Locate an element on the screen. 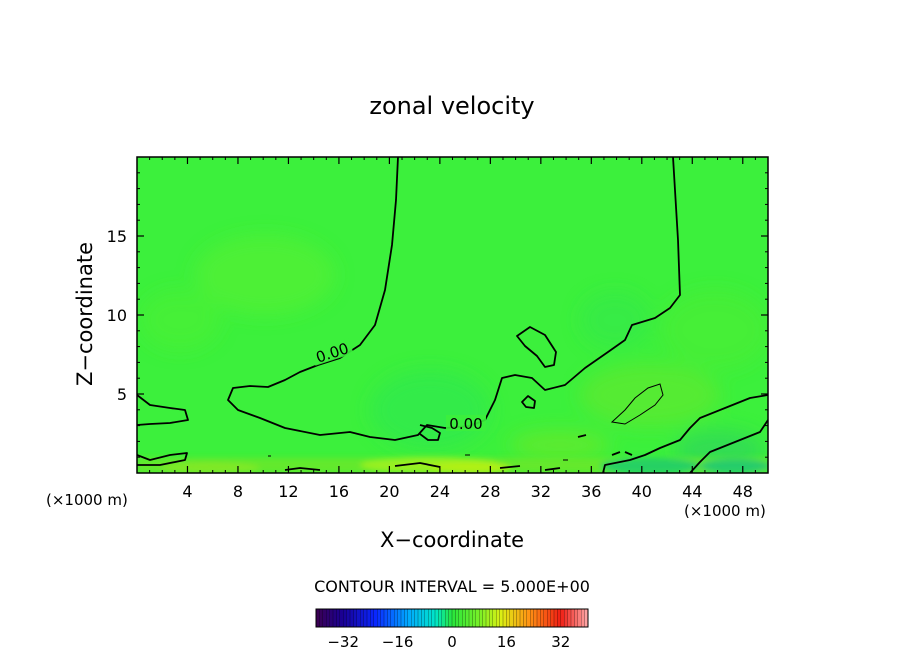  contour-surface-dash is located at coordinates (458, 452).